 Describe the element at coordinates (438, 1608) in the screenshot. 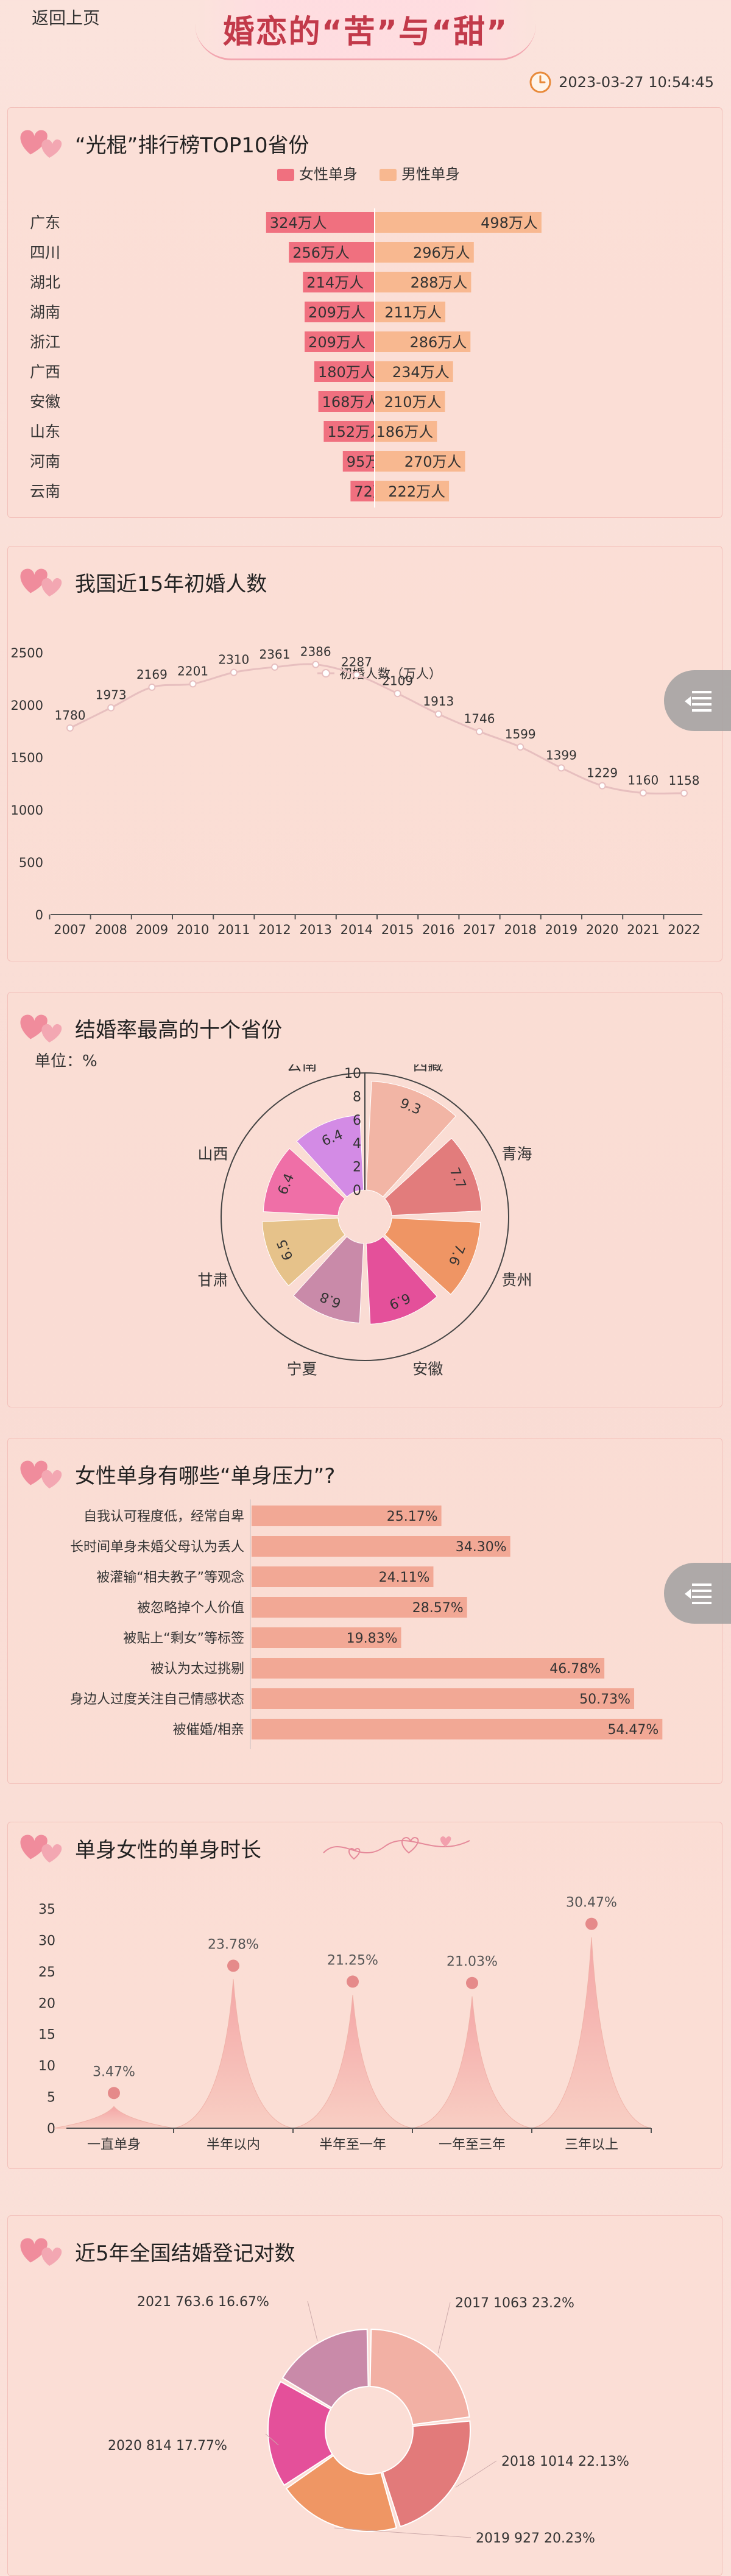

I see `bar-label: 28.57%` at that location.